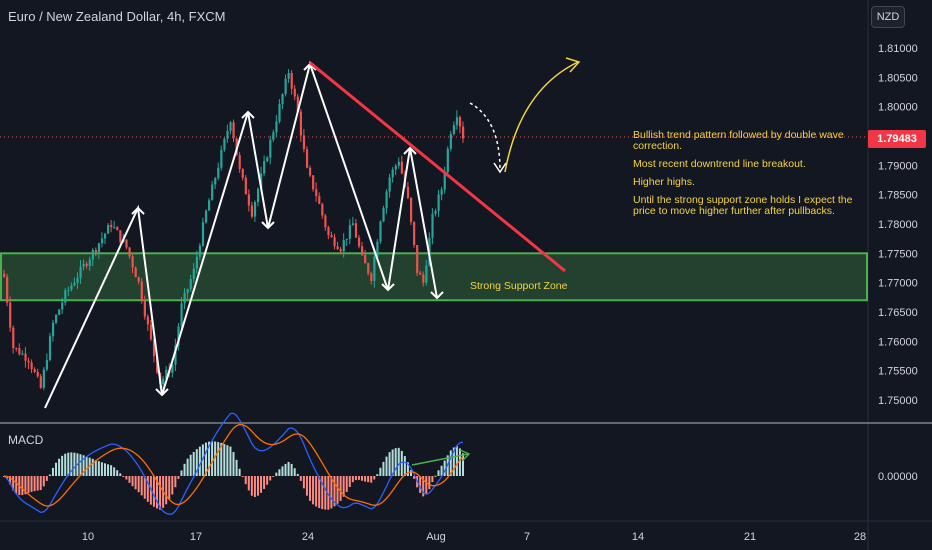  I want to click on price-tick-label: 1.75500, so click(898, 372).